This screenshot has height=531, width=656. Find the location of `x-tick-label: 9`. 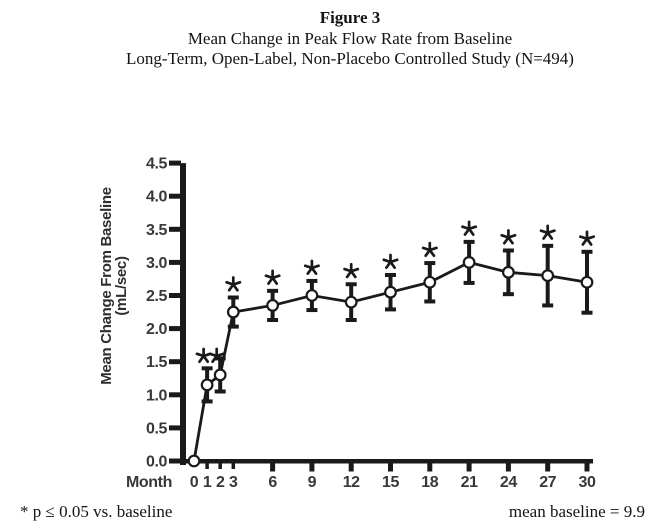

x-tick-label: 9 is located at coordinates (312, 482).